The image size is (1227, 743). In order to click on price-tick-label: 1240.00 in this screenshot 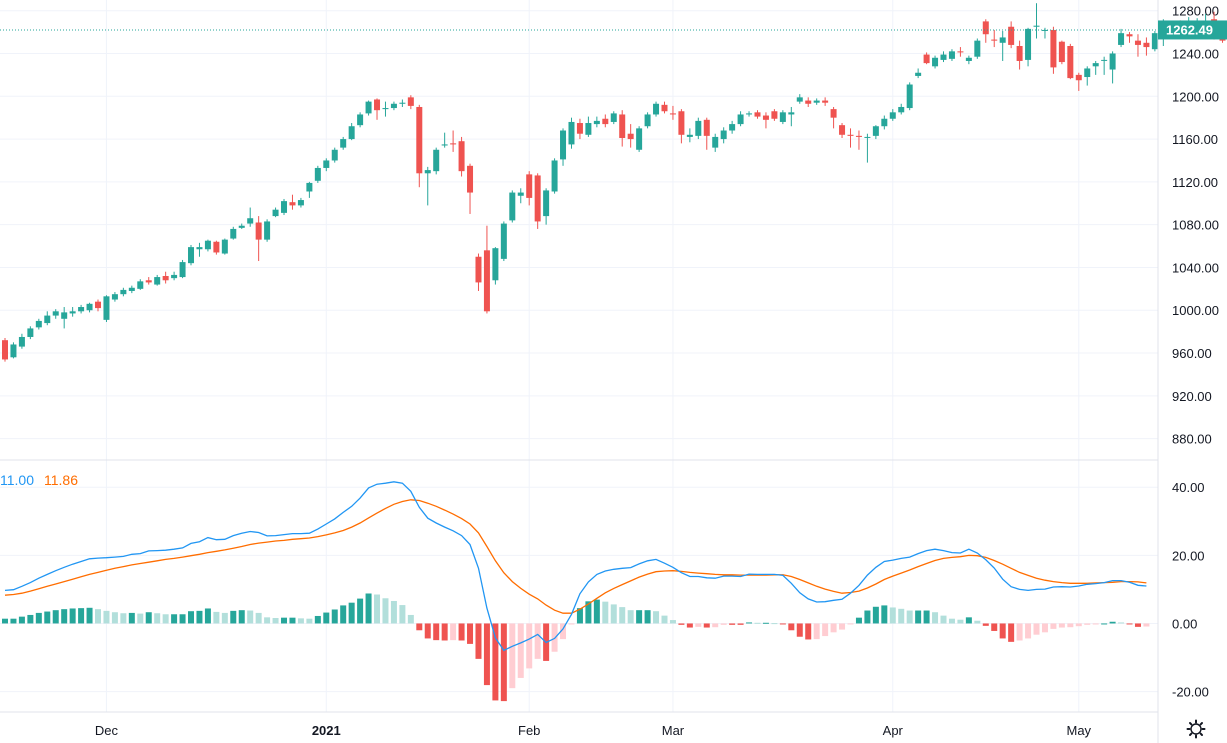, I will do `click(1195, 53)`.